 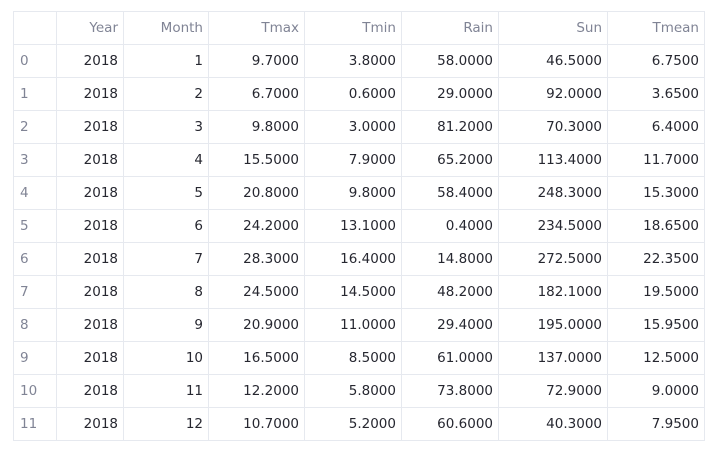 I want to click on cell-tmin: 11.0000, so click(x=353, y=325).